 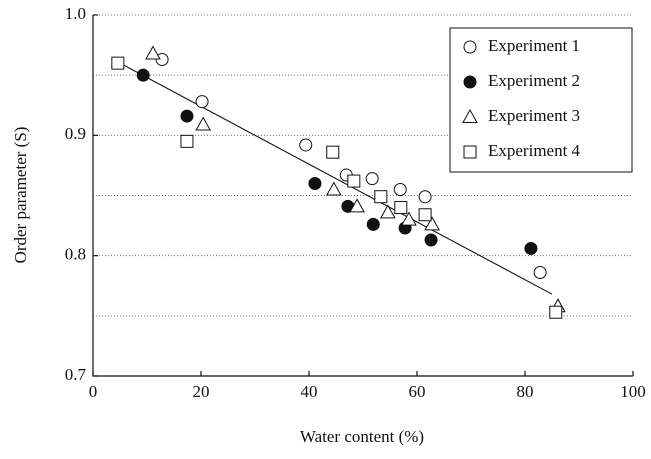 What do you see at coordinates (76, 374) in the screenshot?
I see `y-tick-label: 0.7` at bounding box center [76, 374].